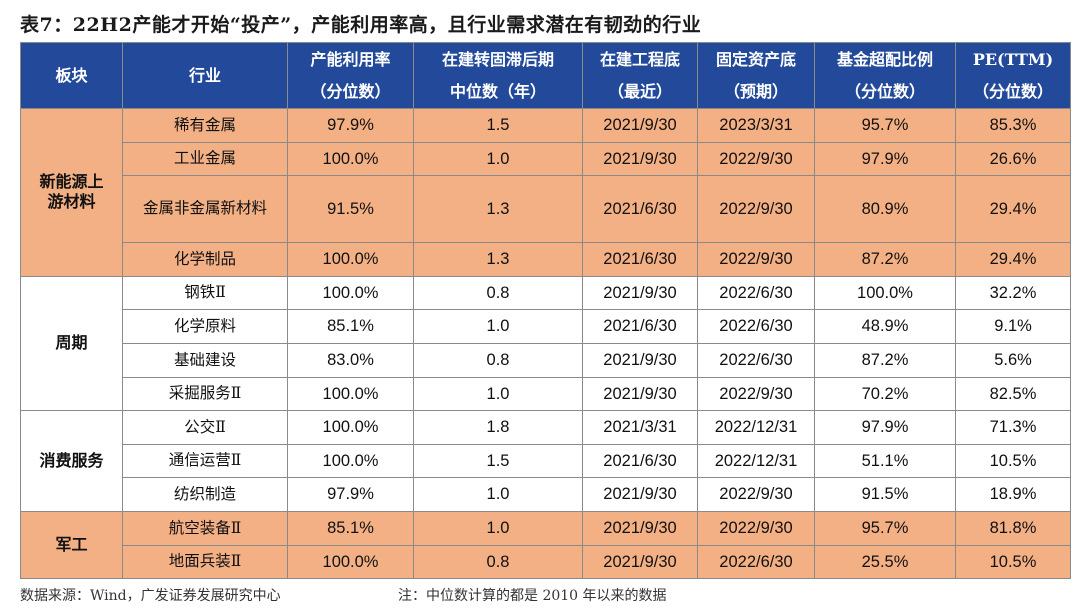 The image size is (1080, 615). What do you see at coordinates (885, 259) in the screenshot?
I see `fund-cell: 87.2%` at bounding box center [885, 259].